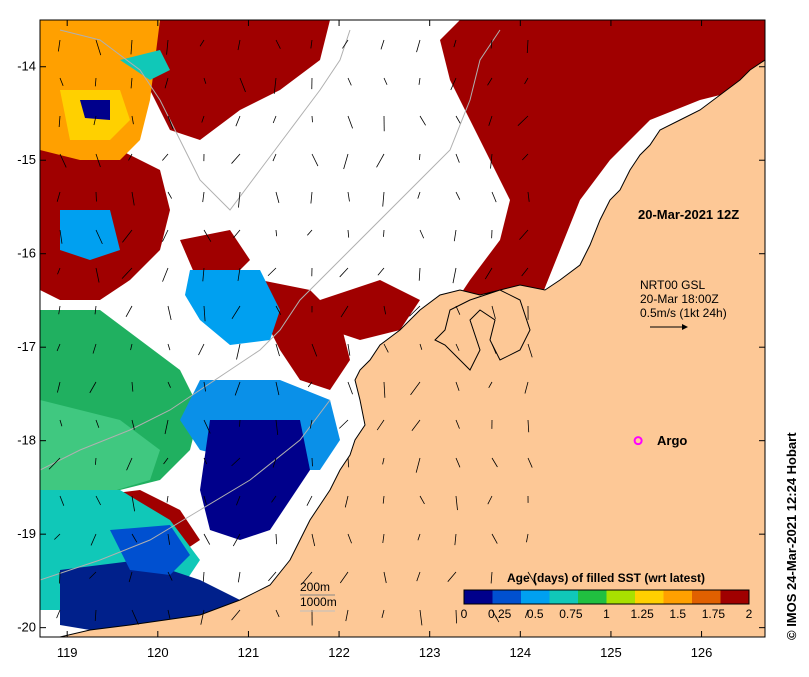 The width and height of the screenshot is (809, 677). What do you see at coordinates (26, 159) in the screenshot?
I see `y-tick-label: -15` at bounding box center [26, 159].